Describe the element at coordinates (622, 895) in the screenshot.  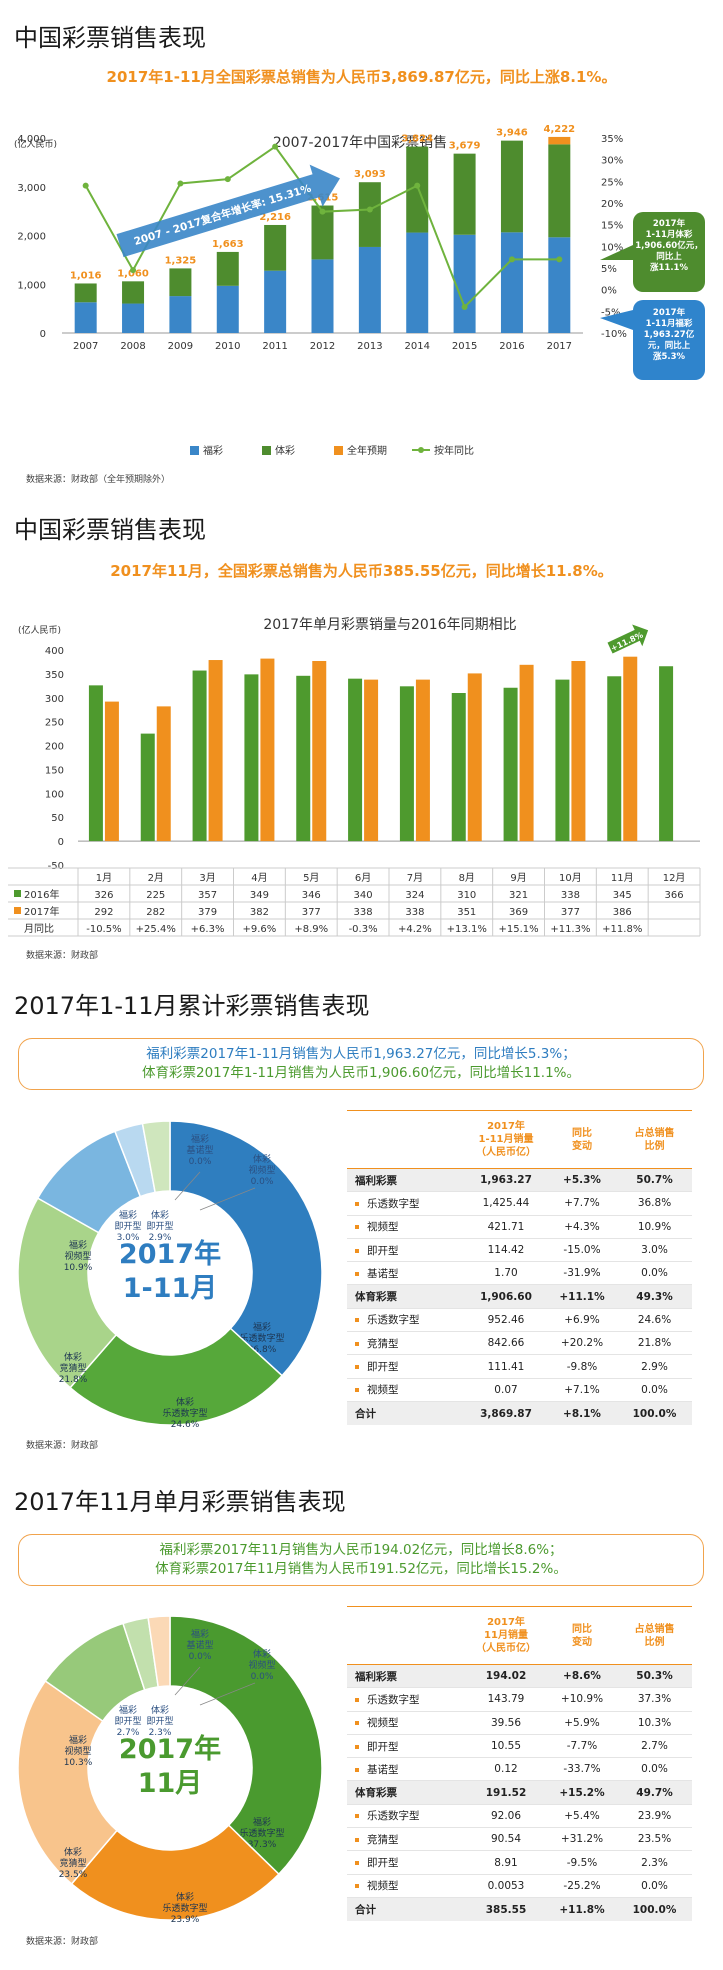
I see `chart2-2016-value: 345` at that location.